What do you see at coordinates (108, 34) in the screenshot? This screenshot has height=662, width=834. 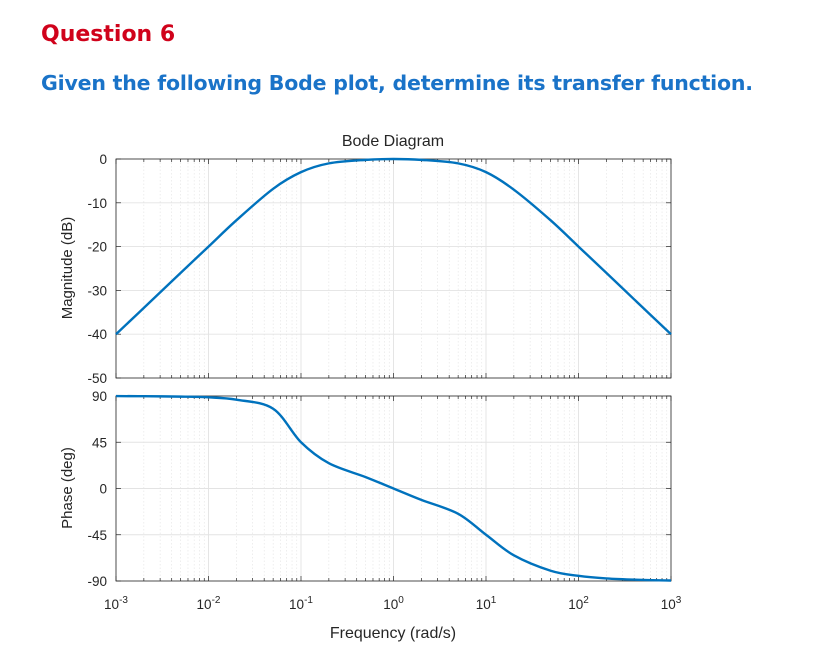 I see `question-title: Question 6` at bounding box center [108, 34].